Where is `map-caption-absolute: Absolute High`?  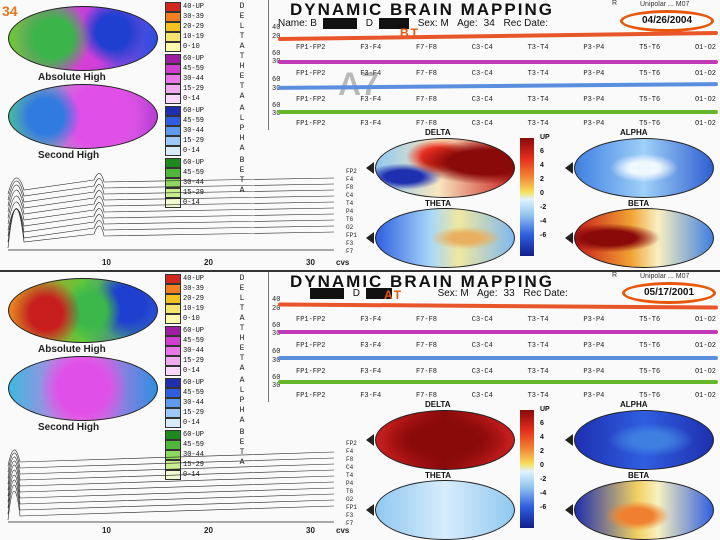 map-caption-absolute: Absolute High is located at coordinates (72, 77).